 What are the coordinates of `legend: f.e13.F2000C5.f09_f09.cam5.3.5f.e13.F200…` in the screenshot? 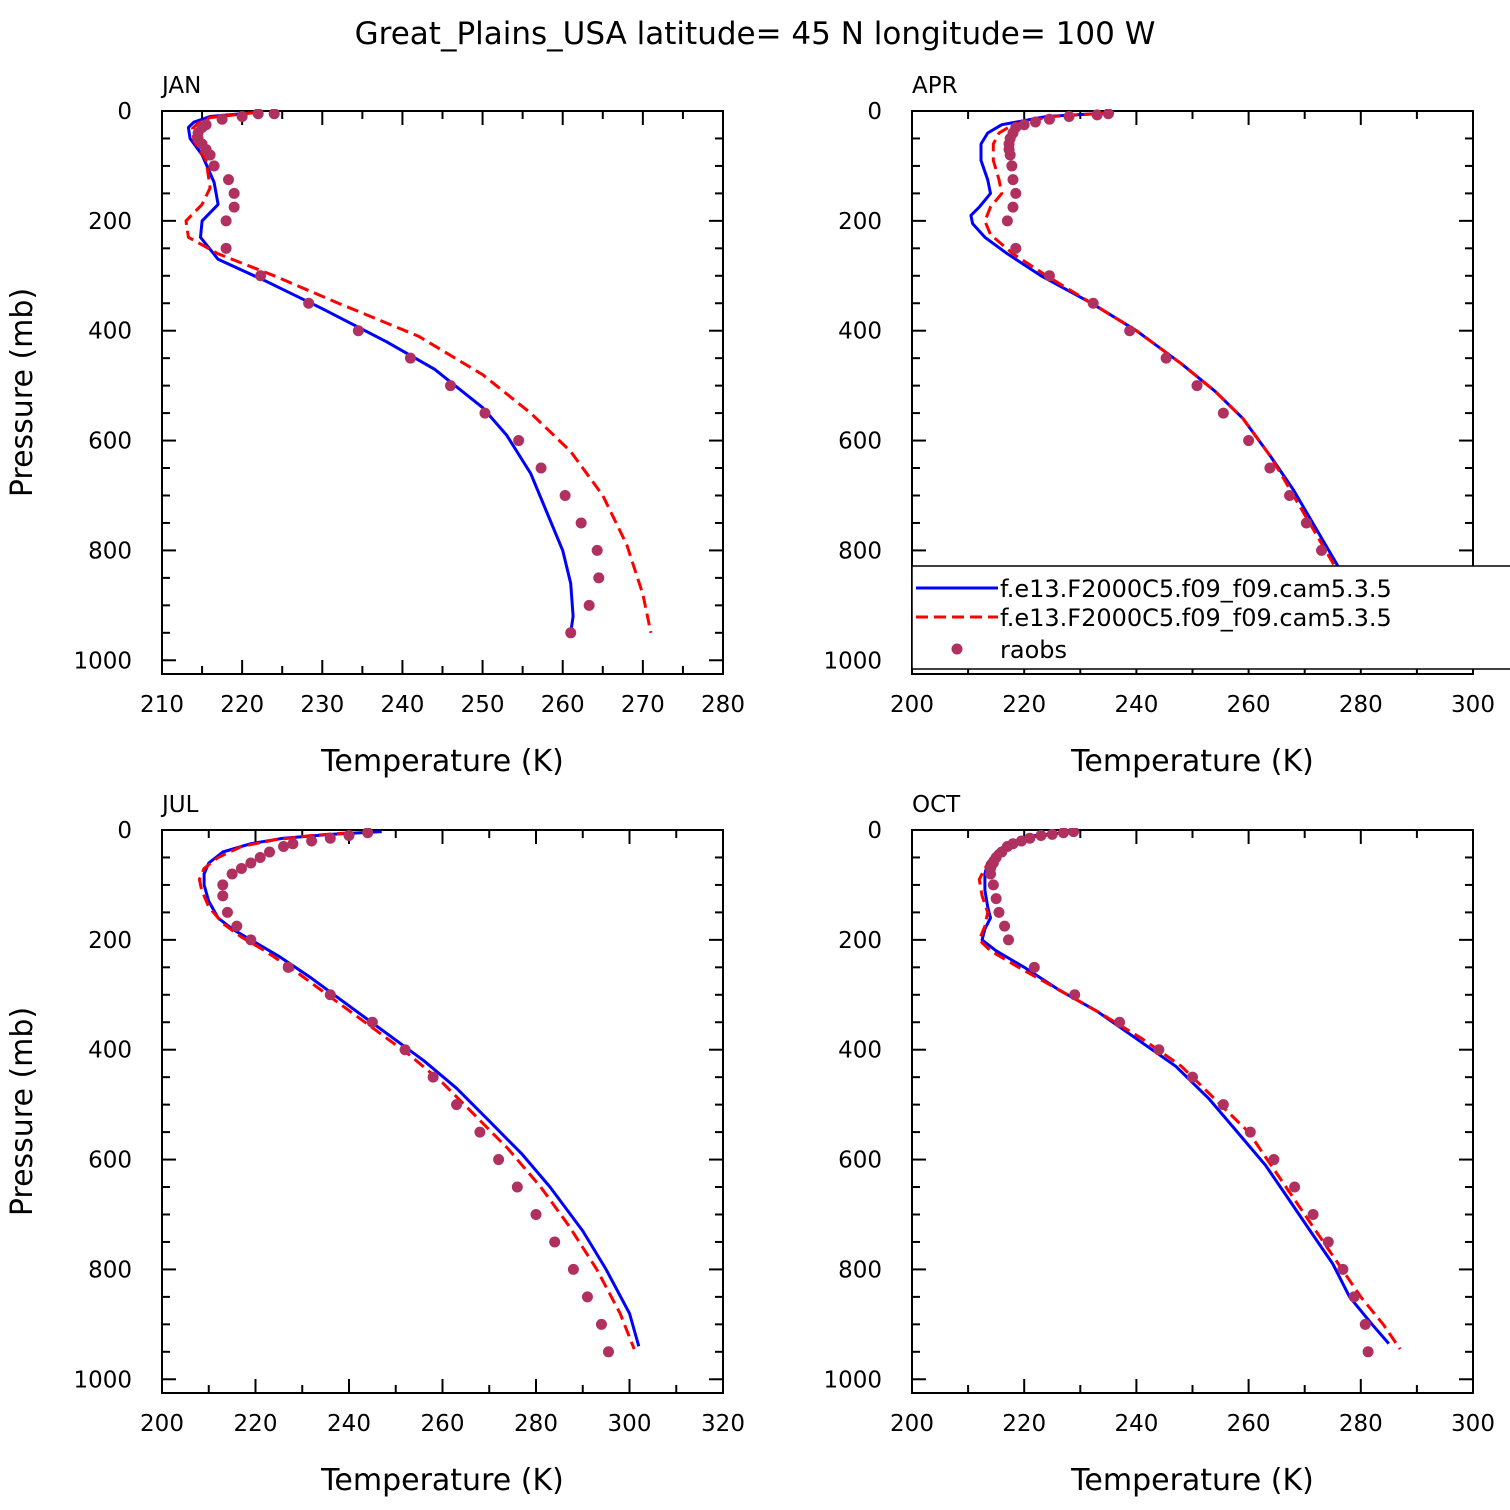 It's located at (1210, 617).